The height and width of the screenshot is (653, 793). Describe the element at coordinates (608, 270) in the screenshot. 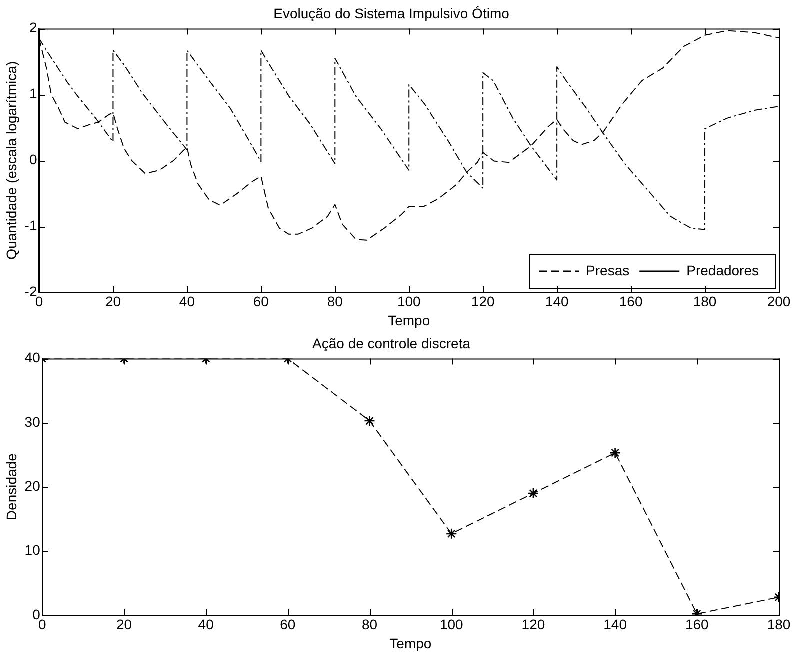

I see `legend-label: Presas` at that location.